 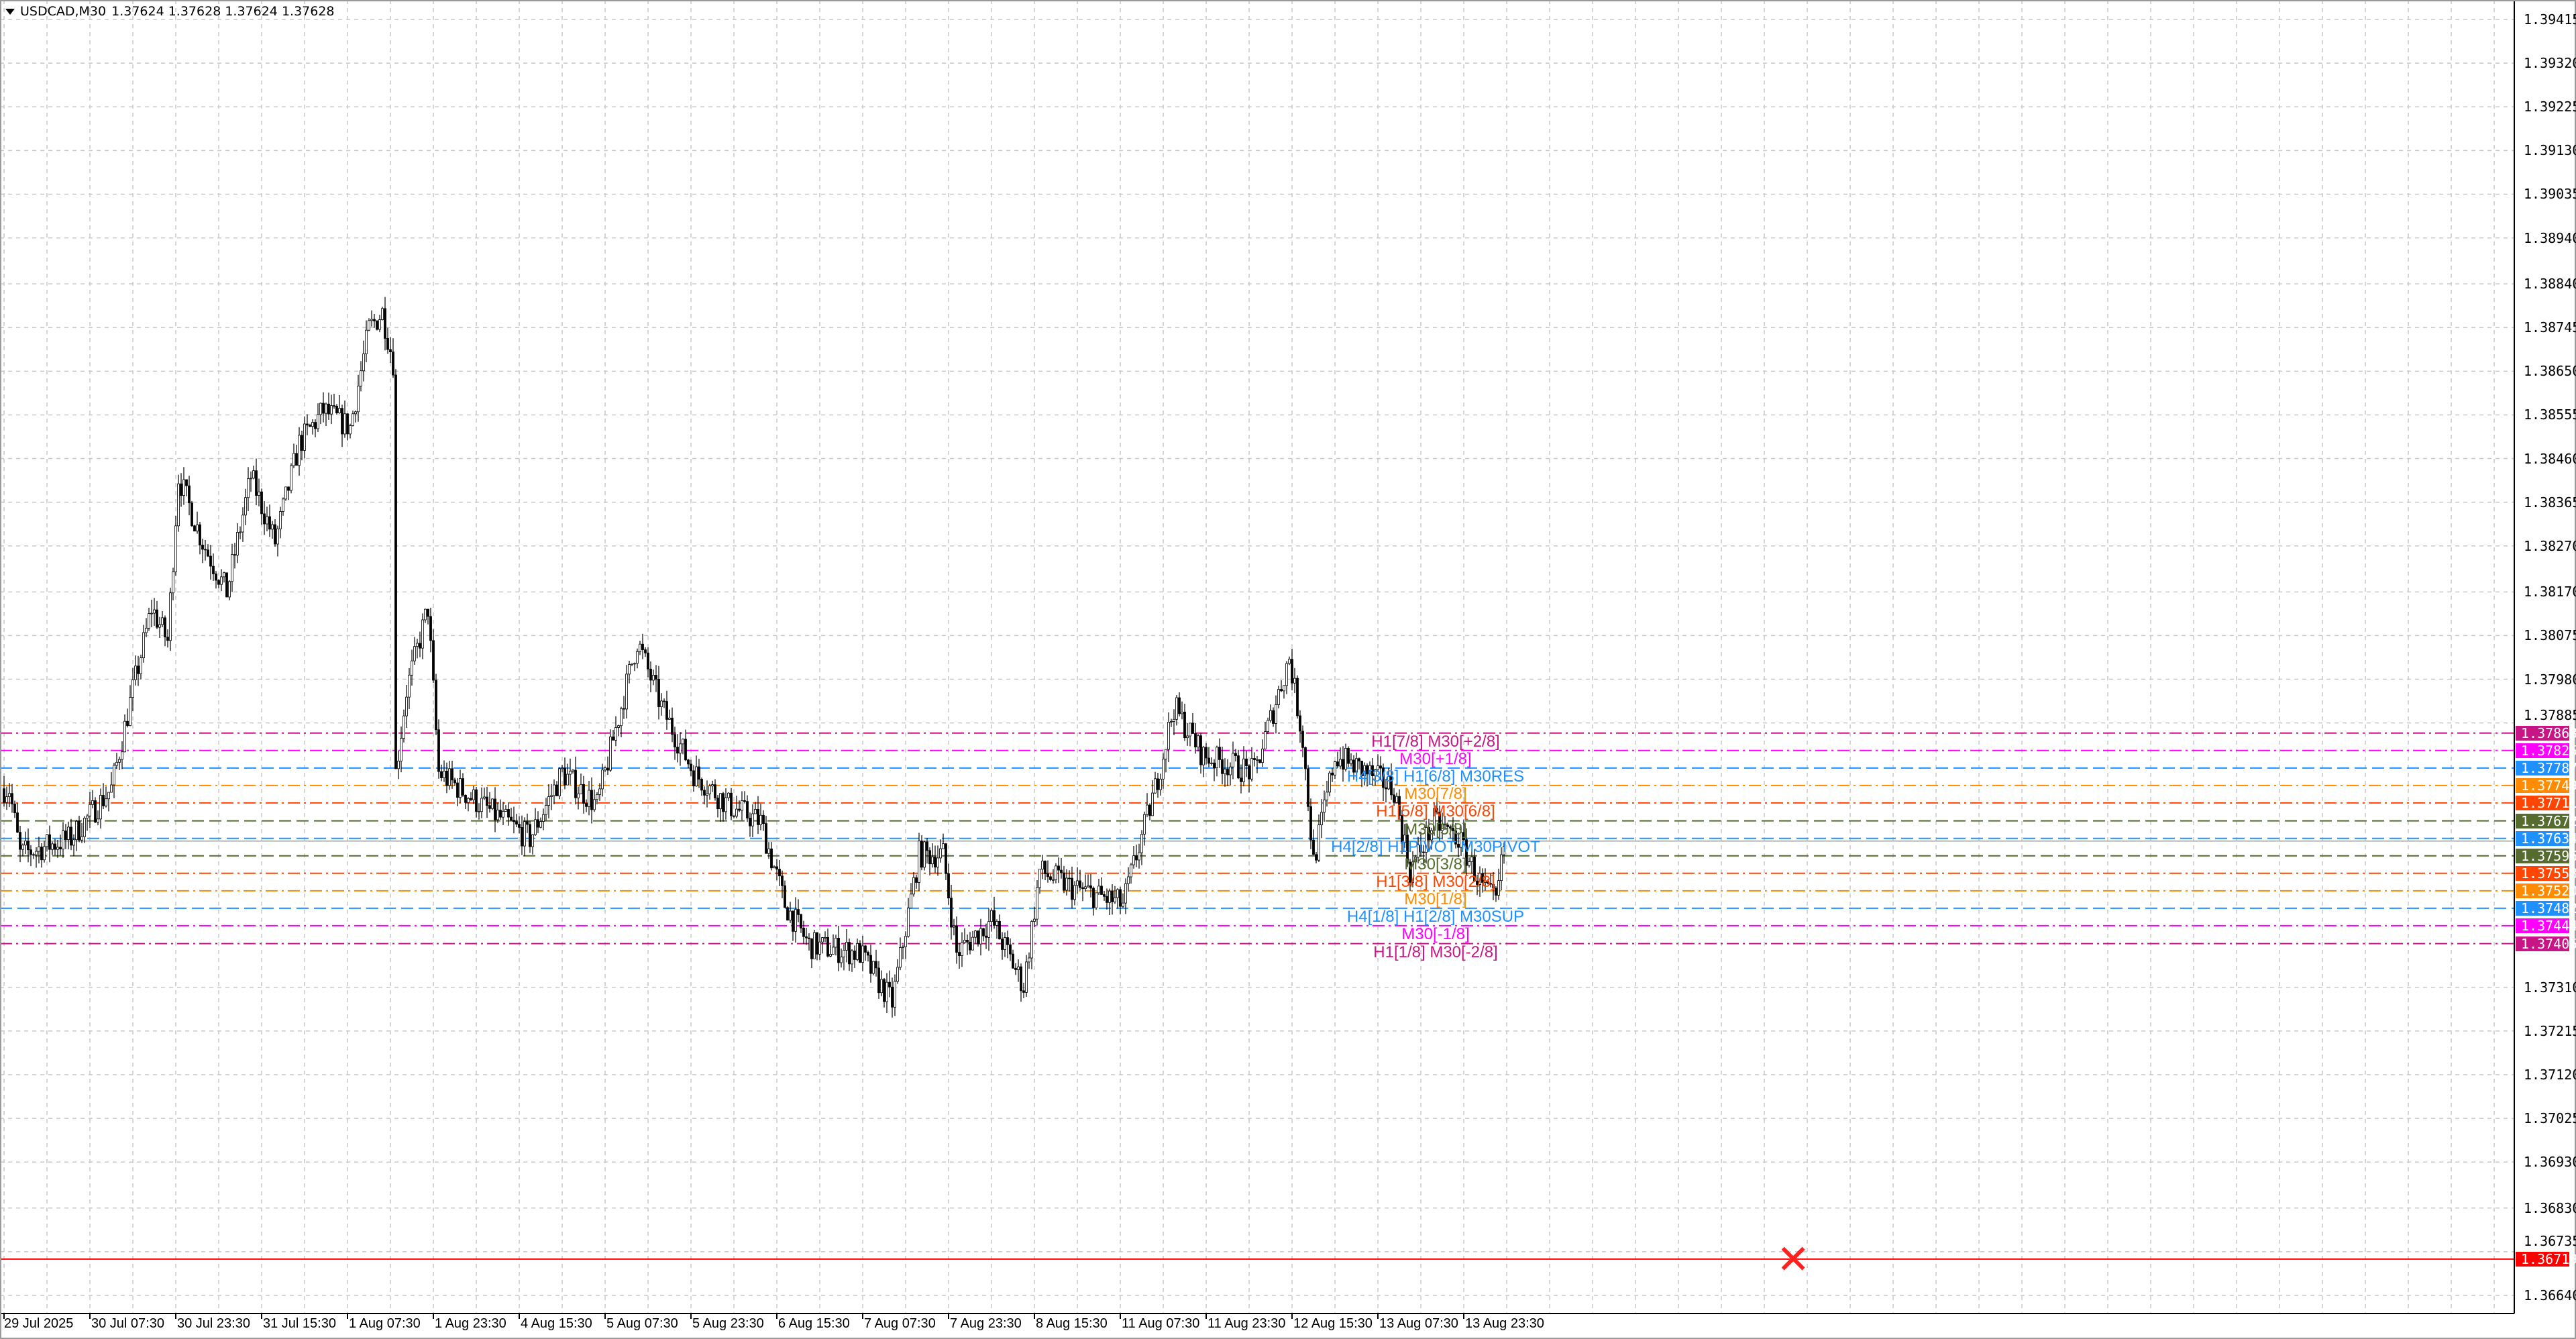 I want to click on time-tick-label: 30 Jul 07:30, so click(x=127, y=1323).